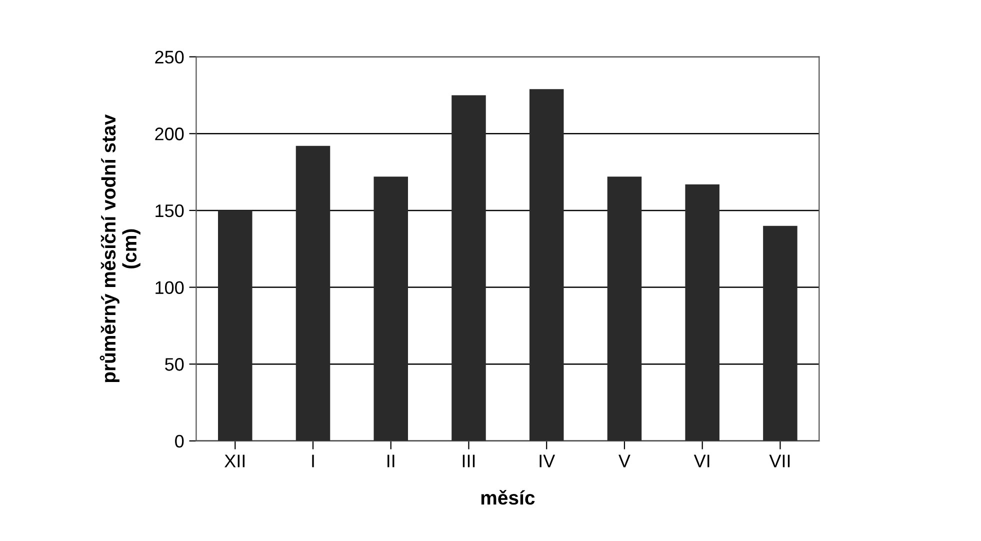  What do you see at coordinates (548, 461) in the screenshot?
I see `x-tick-label: IV` at bounding box center [548, 461].